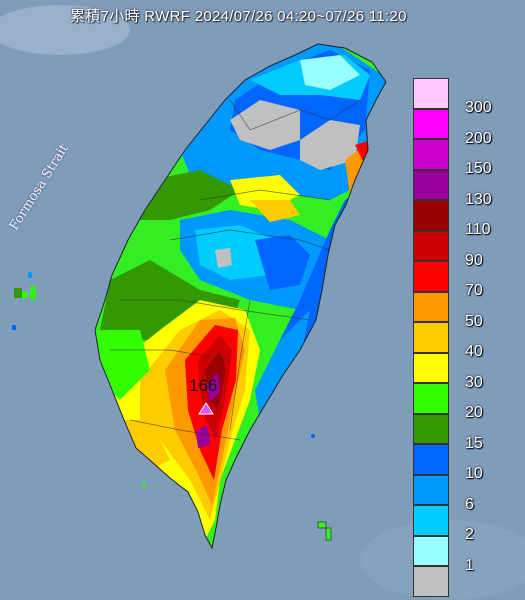 The width and height of the screenshot is (525, 600). Describe the element at coordinates (206, 408) in the screenshot. I see `max-rainfall-triangle-icon` at that location.